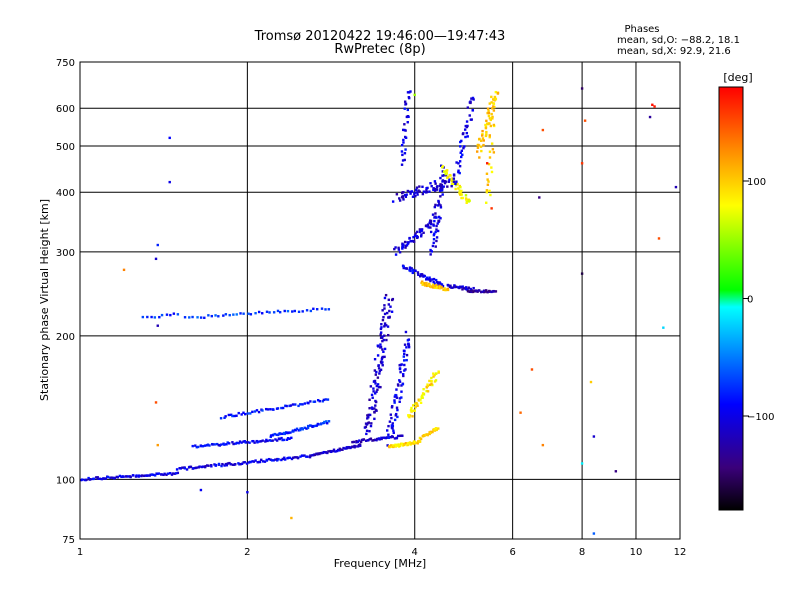  What do you see at coordinates (380, 36) in the screenshot?
I see `chart-title: Tromsø 20120422 19:46:00—19:47:43` at bounding box center [380, 36].